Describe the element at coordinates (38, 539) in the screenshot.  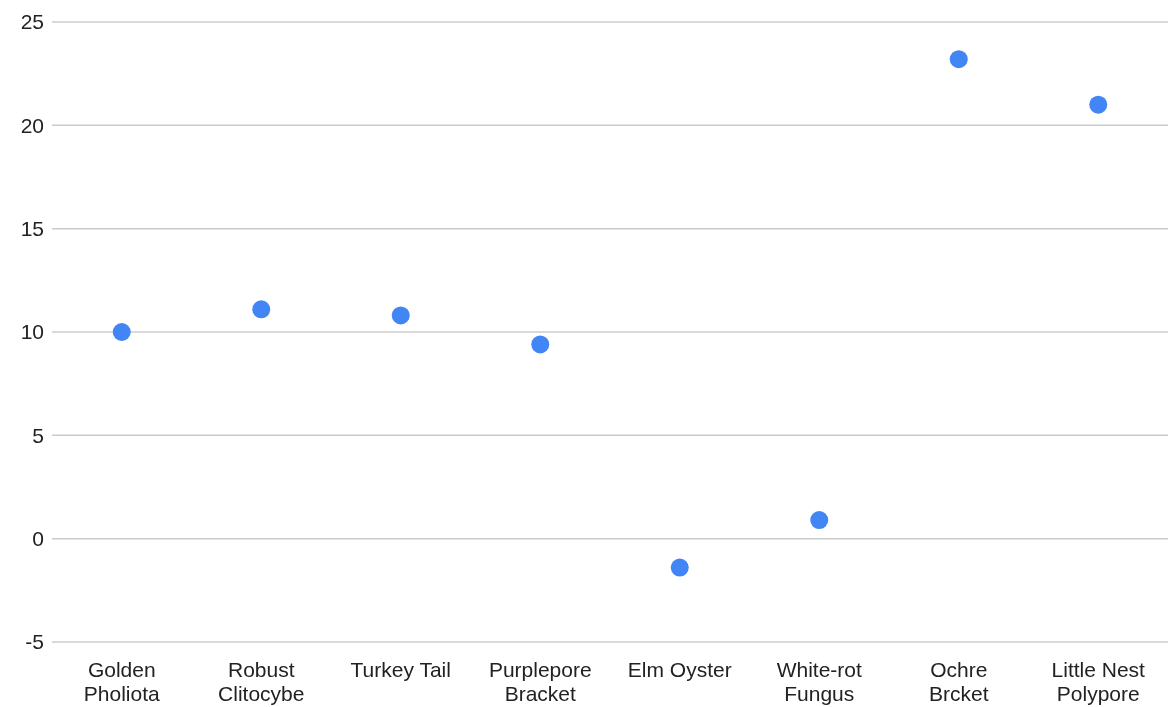
I see `y-tick-label: 0` at that location.